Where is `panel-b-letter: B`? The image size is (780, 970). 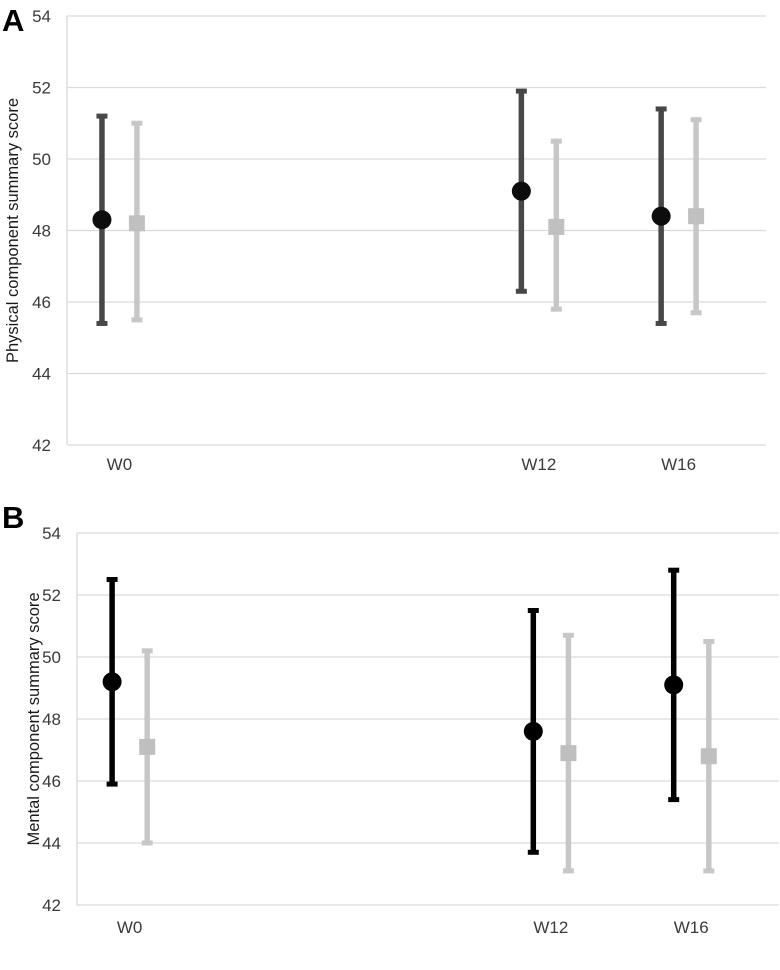
panel-b-letter: B is located at coordinates (13, 517).